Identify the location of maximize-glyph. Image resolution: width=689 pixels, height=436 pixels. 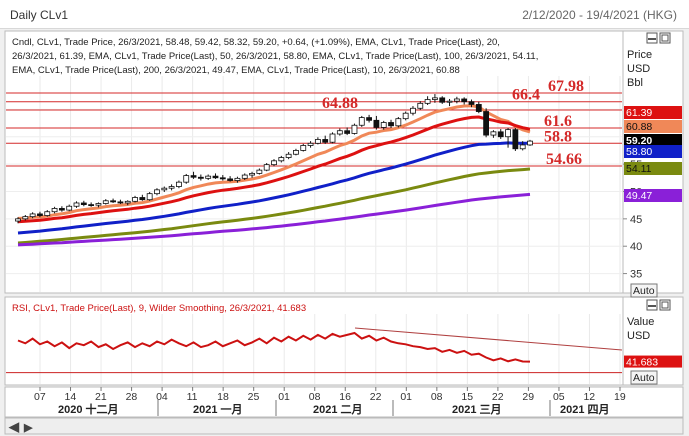
(665, 38).